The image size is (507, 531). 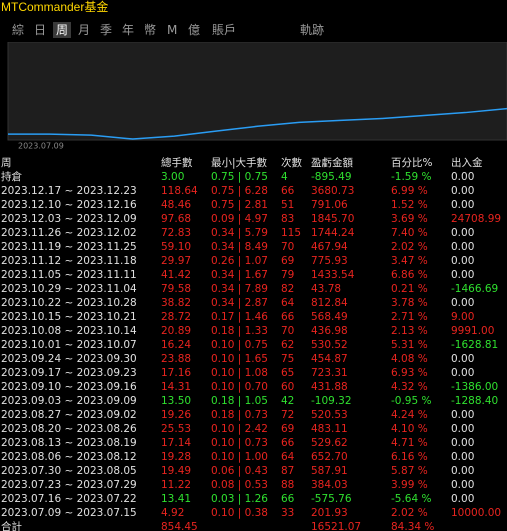 What do you see at coordinates (18, 30) in the screenshot?
I see `tab: 綜` at bounding box center [18, 30].